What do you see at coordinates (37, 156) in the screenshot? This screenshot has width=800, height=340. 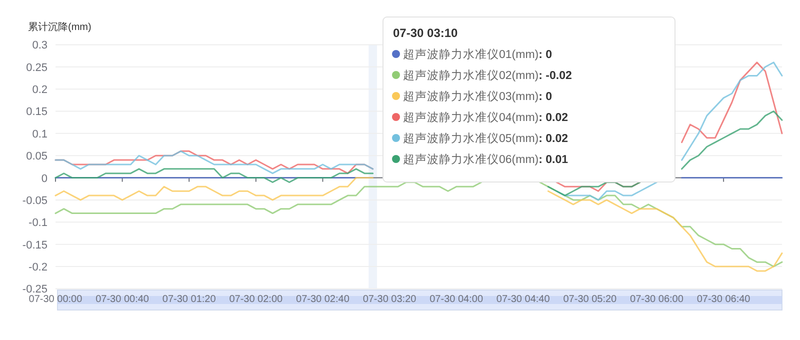 I see `y-tick-label: 0.05` at bounding box center [37, 156].